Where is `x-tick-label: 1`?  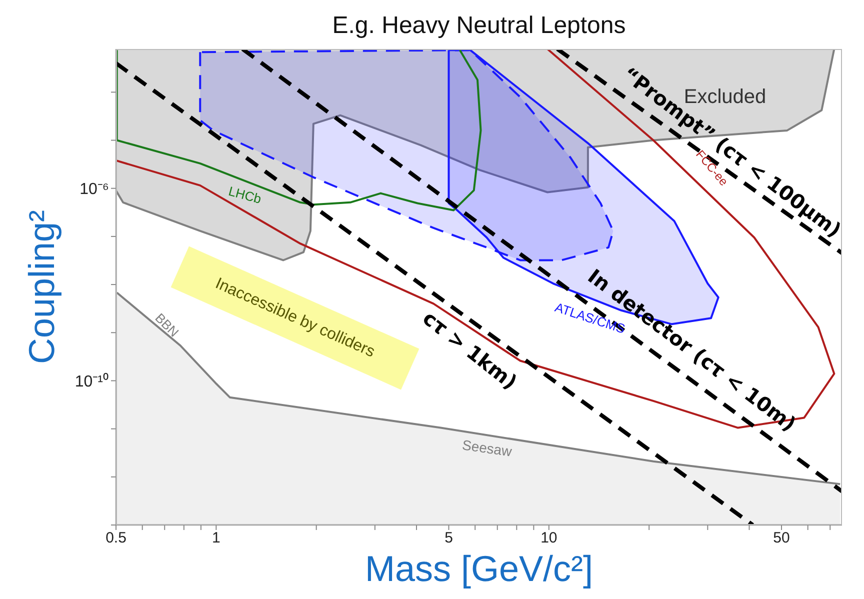 x-tick-label: 1 is located at coordinates (216, 538).